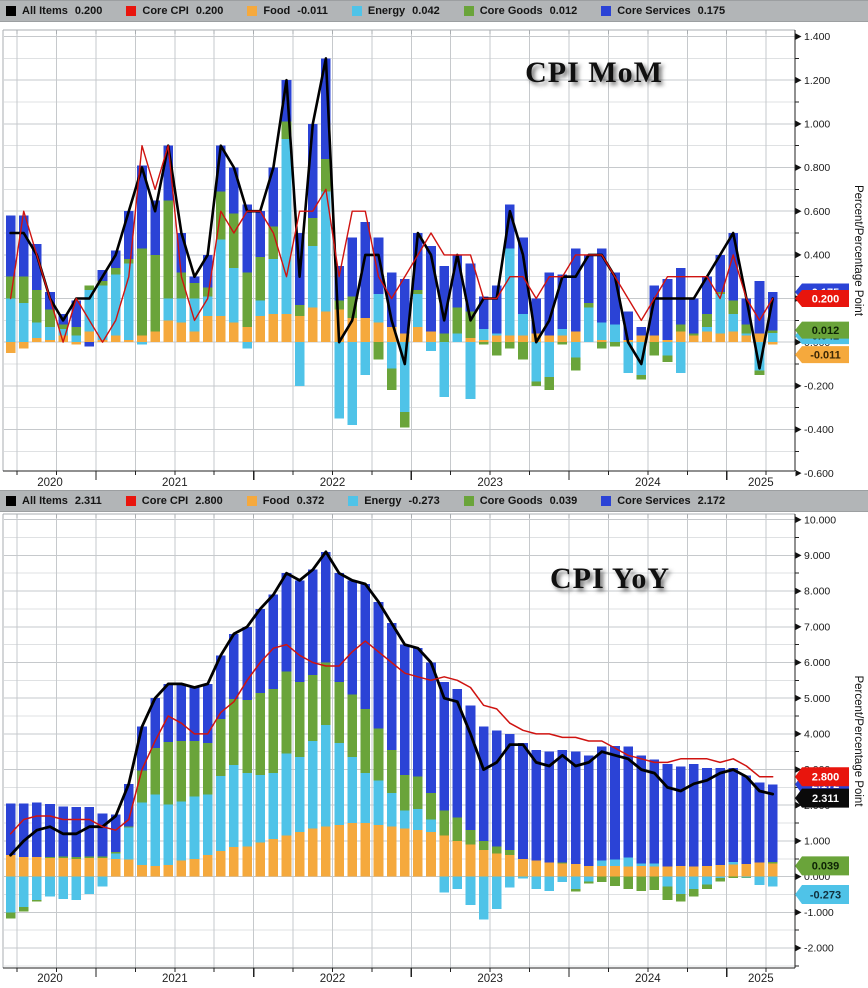  What do you see at coordinates (424, 501) in the screenshot?
I see `legend-value: -0.273` at bounding box center [424, 501].